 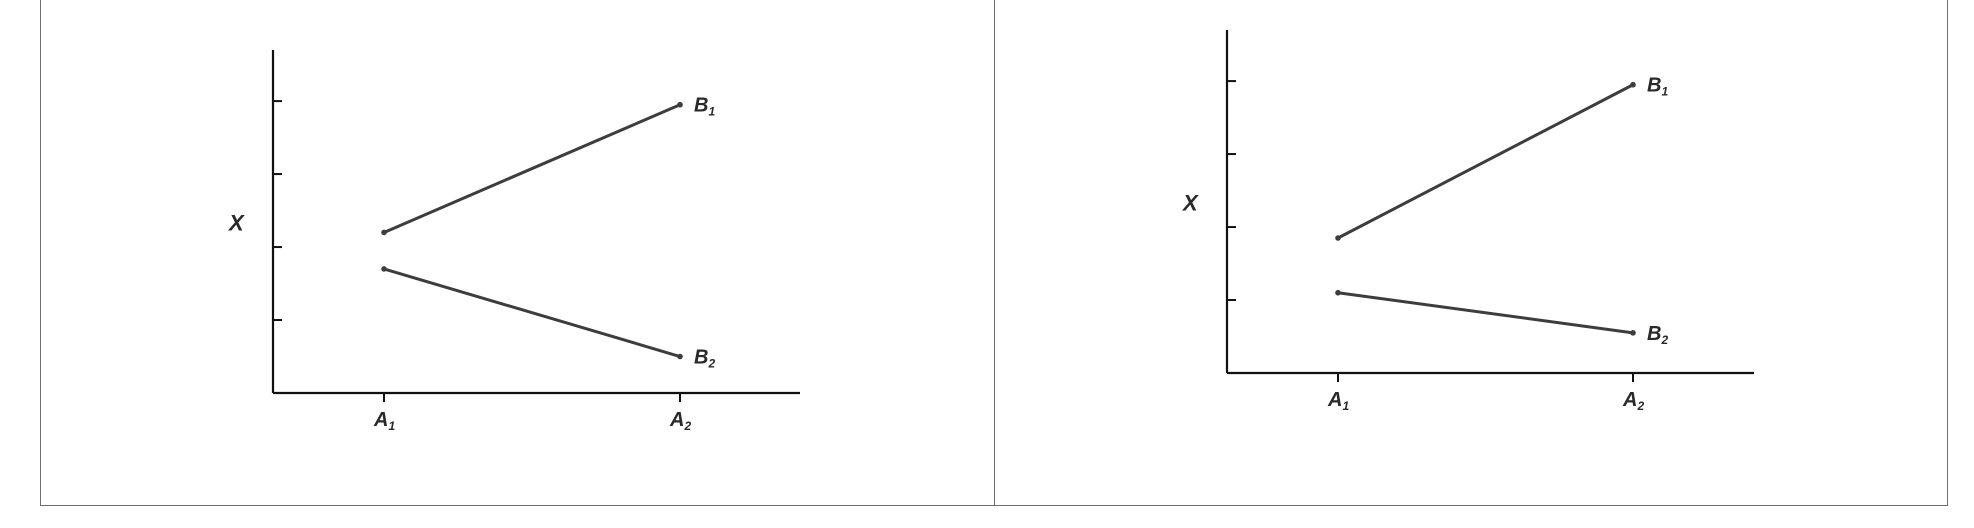 I want to click on panel-divider, so click(x=994, y=253).